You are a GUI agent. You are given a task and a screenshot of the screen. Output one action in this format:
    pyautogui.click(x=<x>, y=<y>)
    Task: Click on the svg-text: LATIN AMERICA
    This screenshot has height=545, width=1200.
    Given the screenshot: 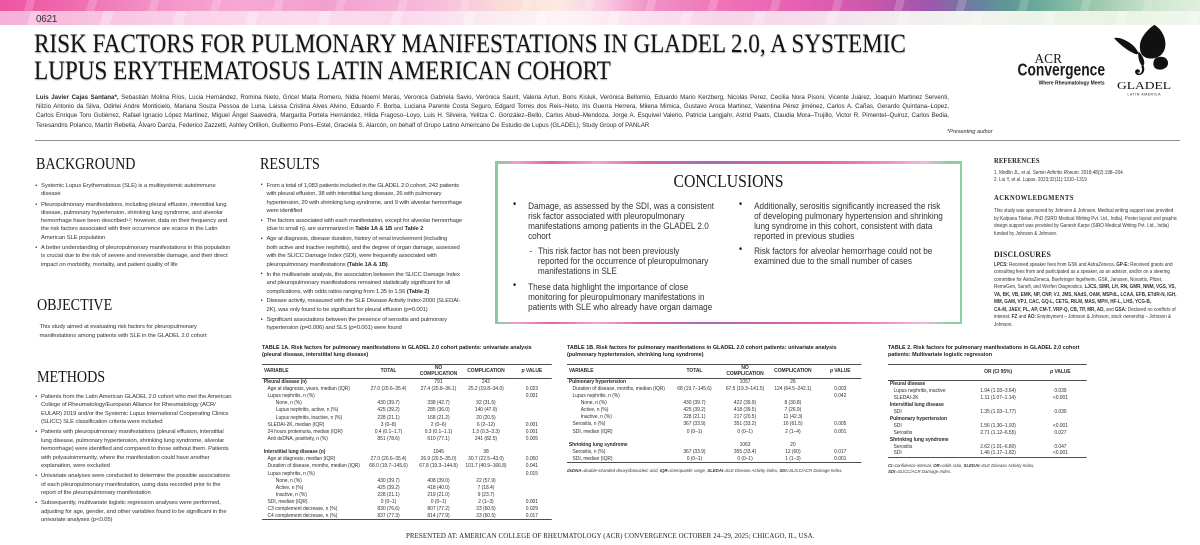 What is the action you would take?
    pyautogui.click(x=1145, y=95)
    